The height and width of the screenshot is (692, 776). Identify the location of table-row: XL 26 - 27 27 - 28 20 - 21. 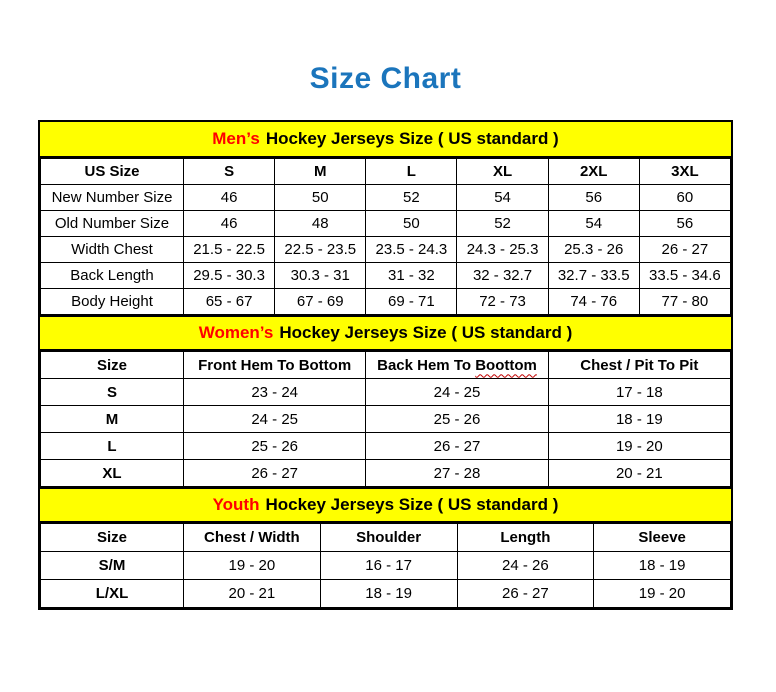
(386, 473).